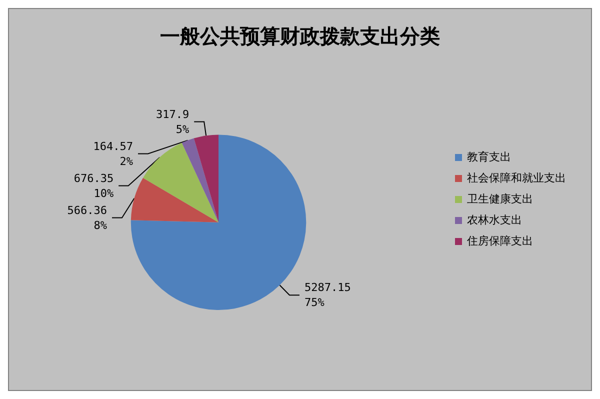 The width and height of the screenshot is (600, 399). What do you see at coordinates (516, 178) in the screenshot?
I see `legend-label: 社会保障和就业支出` at bounding box center [516, 178].